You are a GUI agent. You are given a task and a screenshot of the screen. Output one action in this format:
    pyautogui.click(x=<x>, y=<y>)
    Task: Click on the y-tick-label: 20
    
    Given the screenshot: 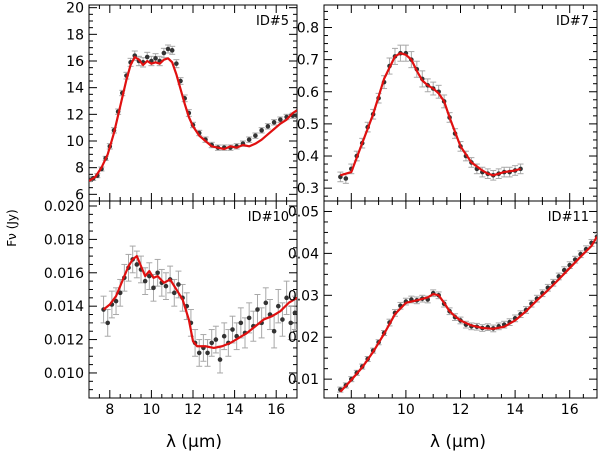 What is the action you would take?
    pyautogui.click(x=75, y=9)
    